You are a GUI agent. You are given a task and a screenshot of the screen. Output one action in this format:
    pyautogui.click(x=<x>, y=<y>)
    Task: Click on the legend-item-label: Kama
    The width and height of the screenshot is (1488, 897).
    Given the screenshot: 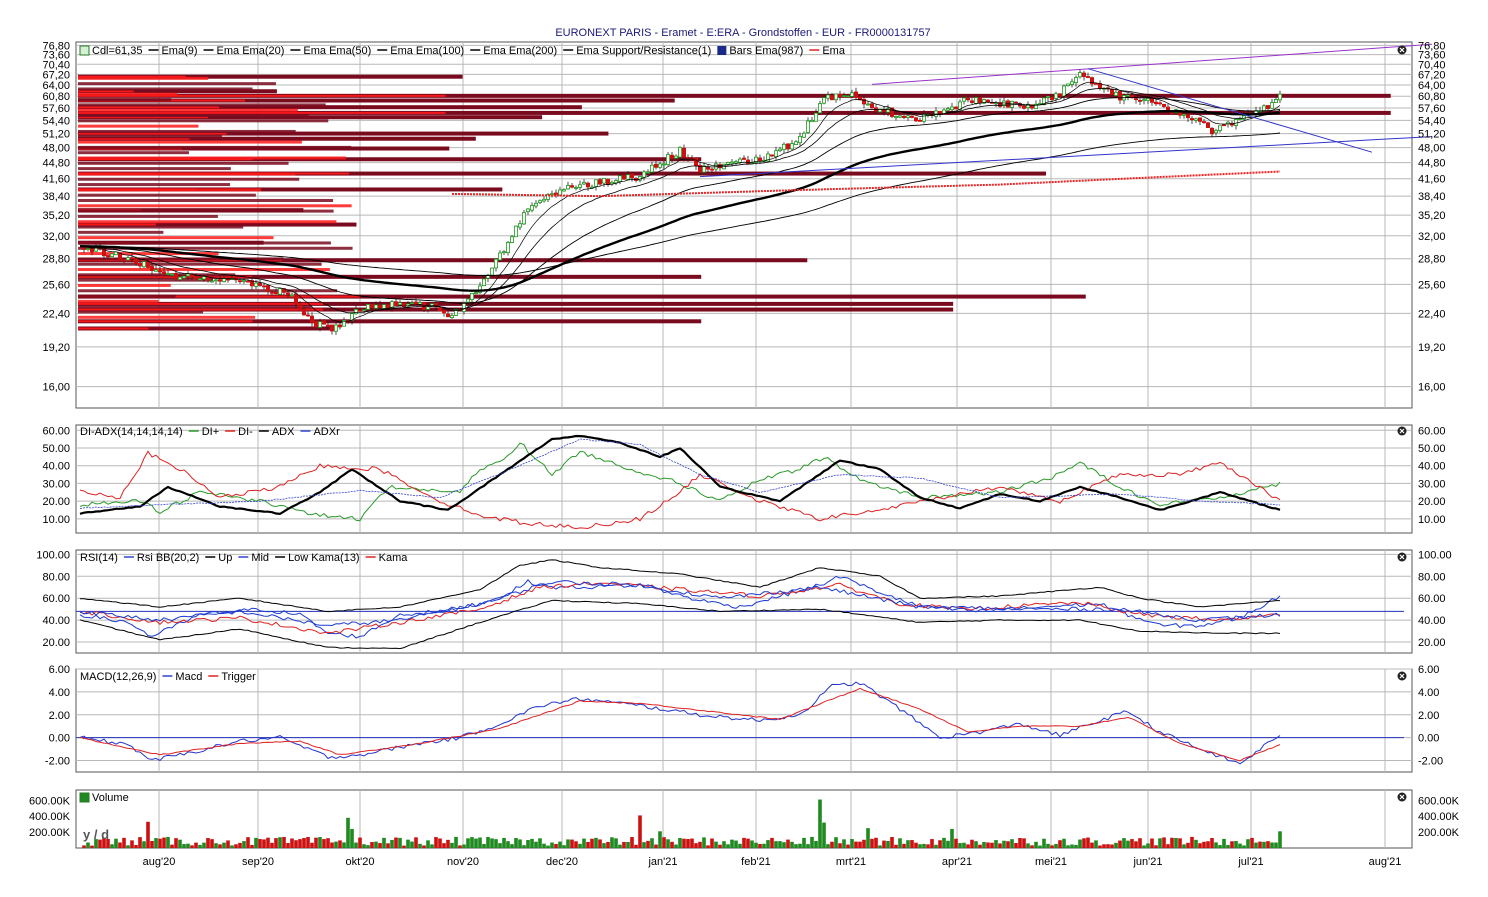 What is the action you would take?
    pyautogui.click(x=394, y=558)
    